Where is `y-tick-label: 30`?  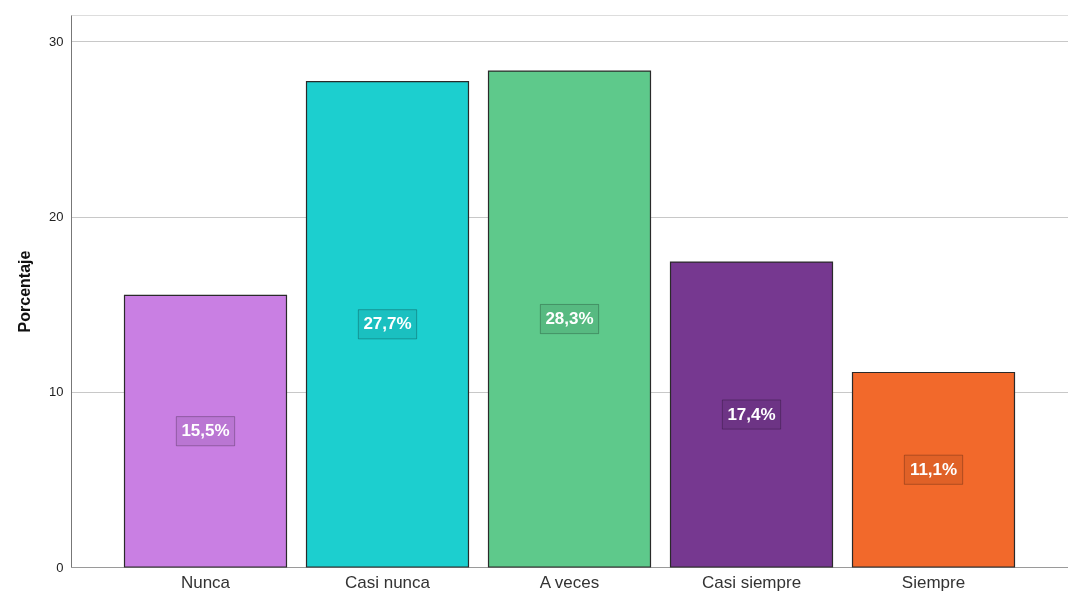
y-tick-label: 30 is located at coordinates (56, 41).